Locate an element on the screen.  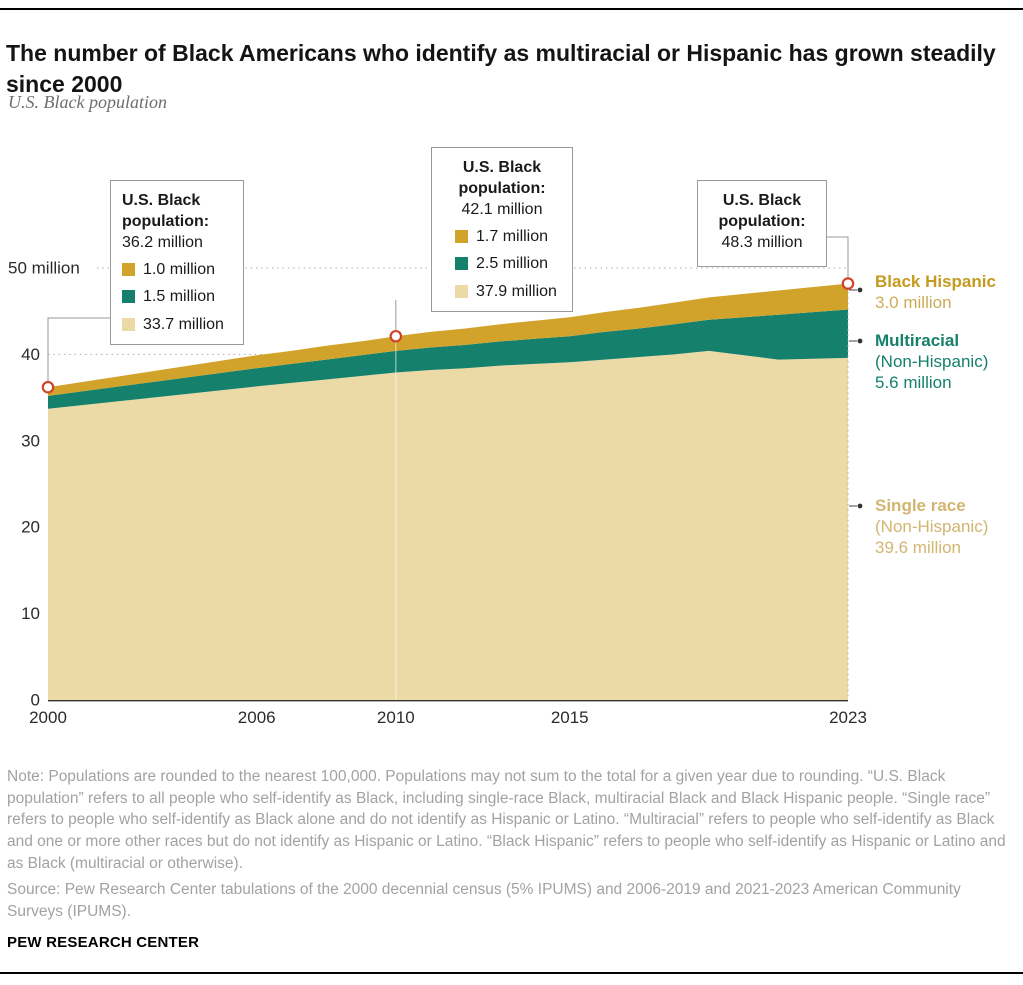
legend-row: 1.0 million is located at coordinates (177, 269).